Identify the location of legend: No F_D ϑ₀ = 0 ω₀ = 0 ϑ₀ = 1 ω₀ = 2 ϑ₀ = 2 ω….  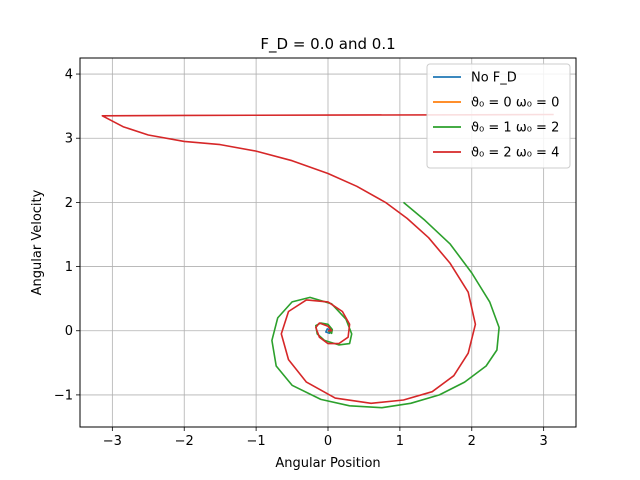
(498, 116).